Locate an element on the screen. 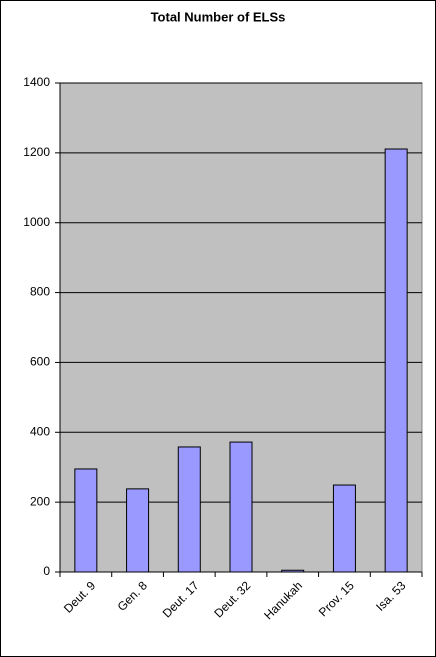  y-tick-label: 0 is located at coordinates (46, 571).